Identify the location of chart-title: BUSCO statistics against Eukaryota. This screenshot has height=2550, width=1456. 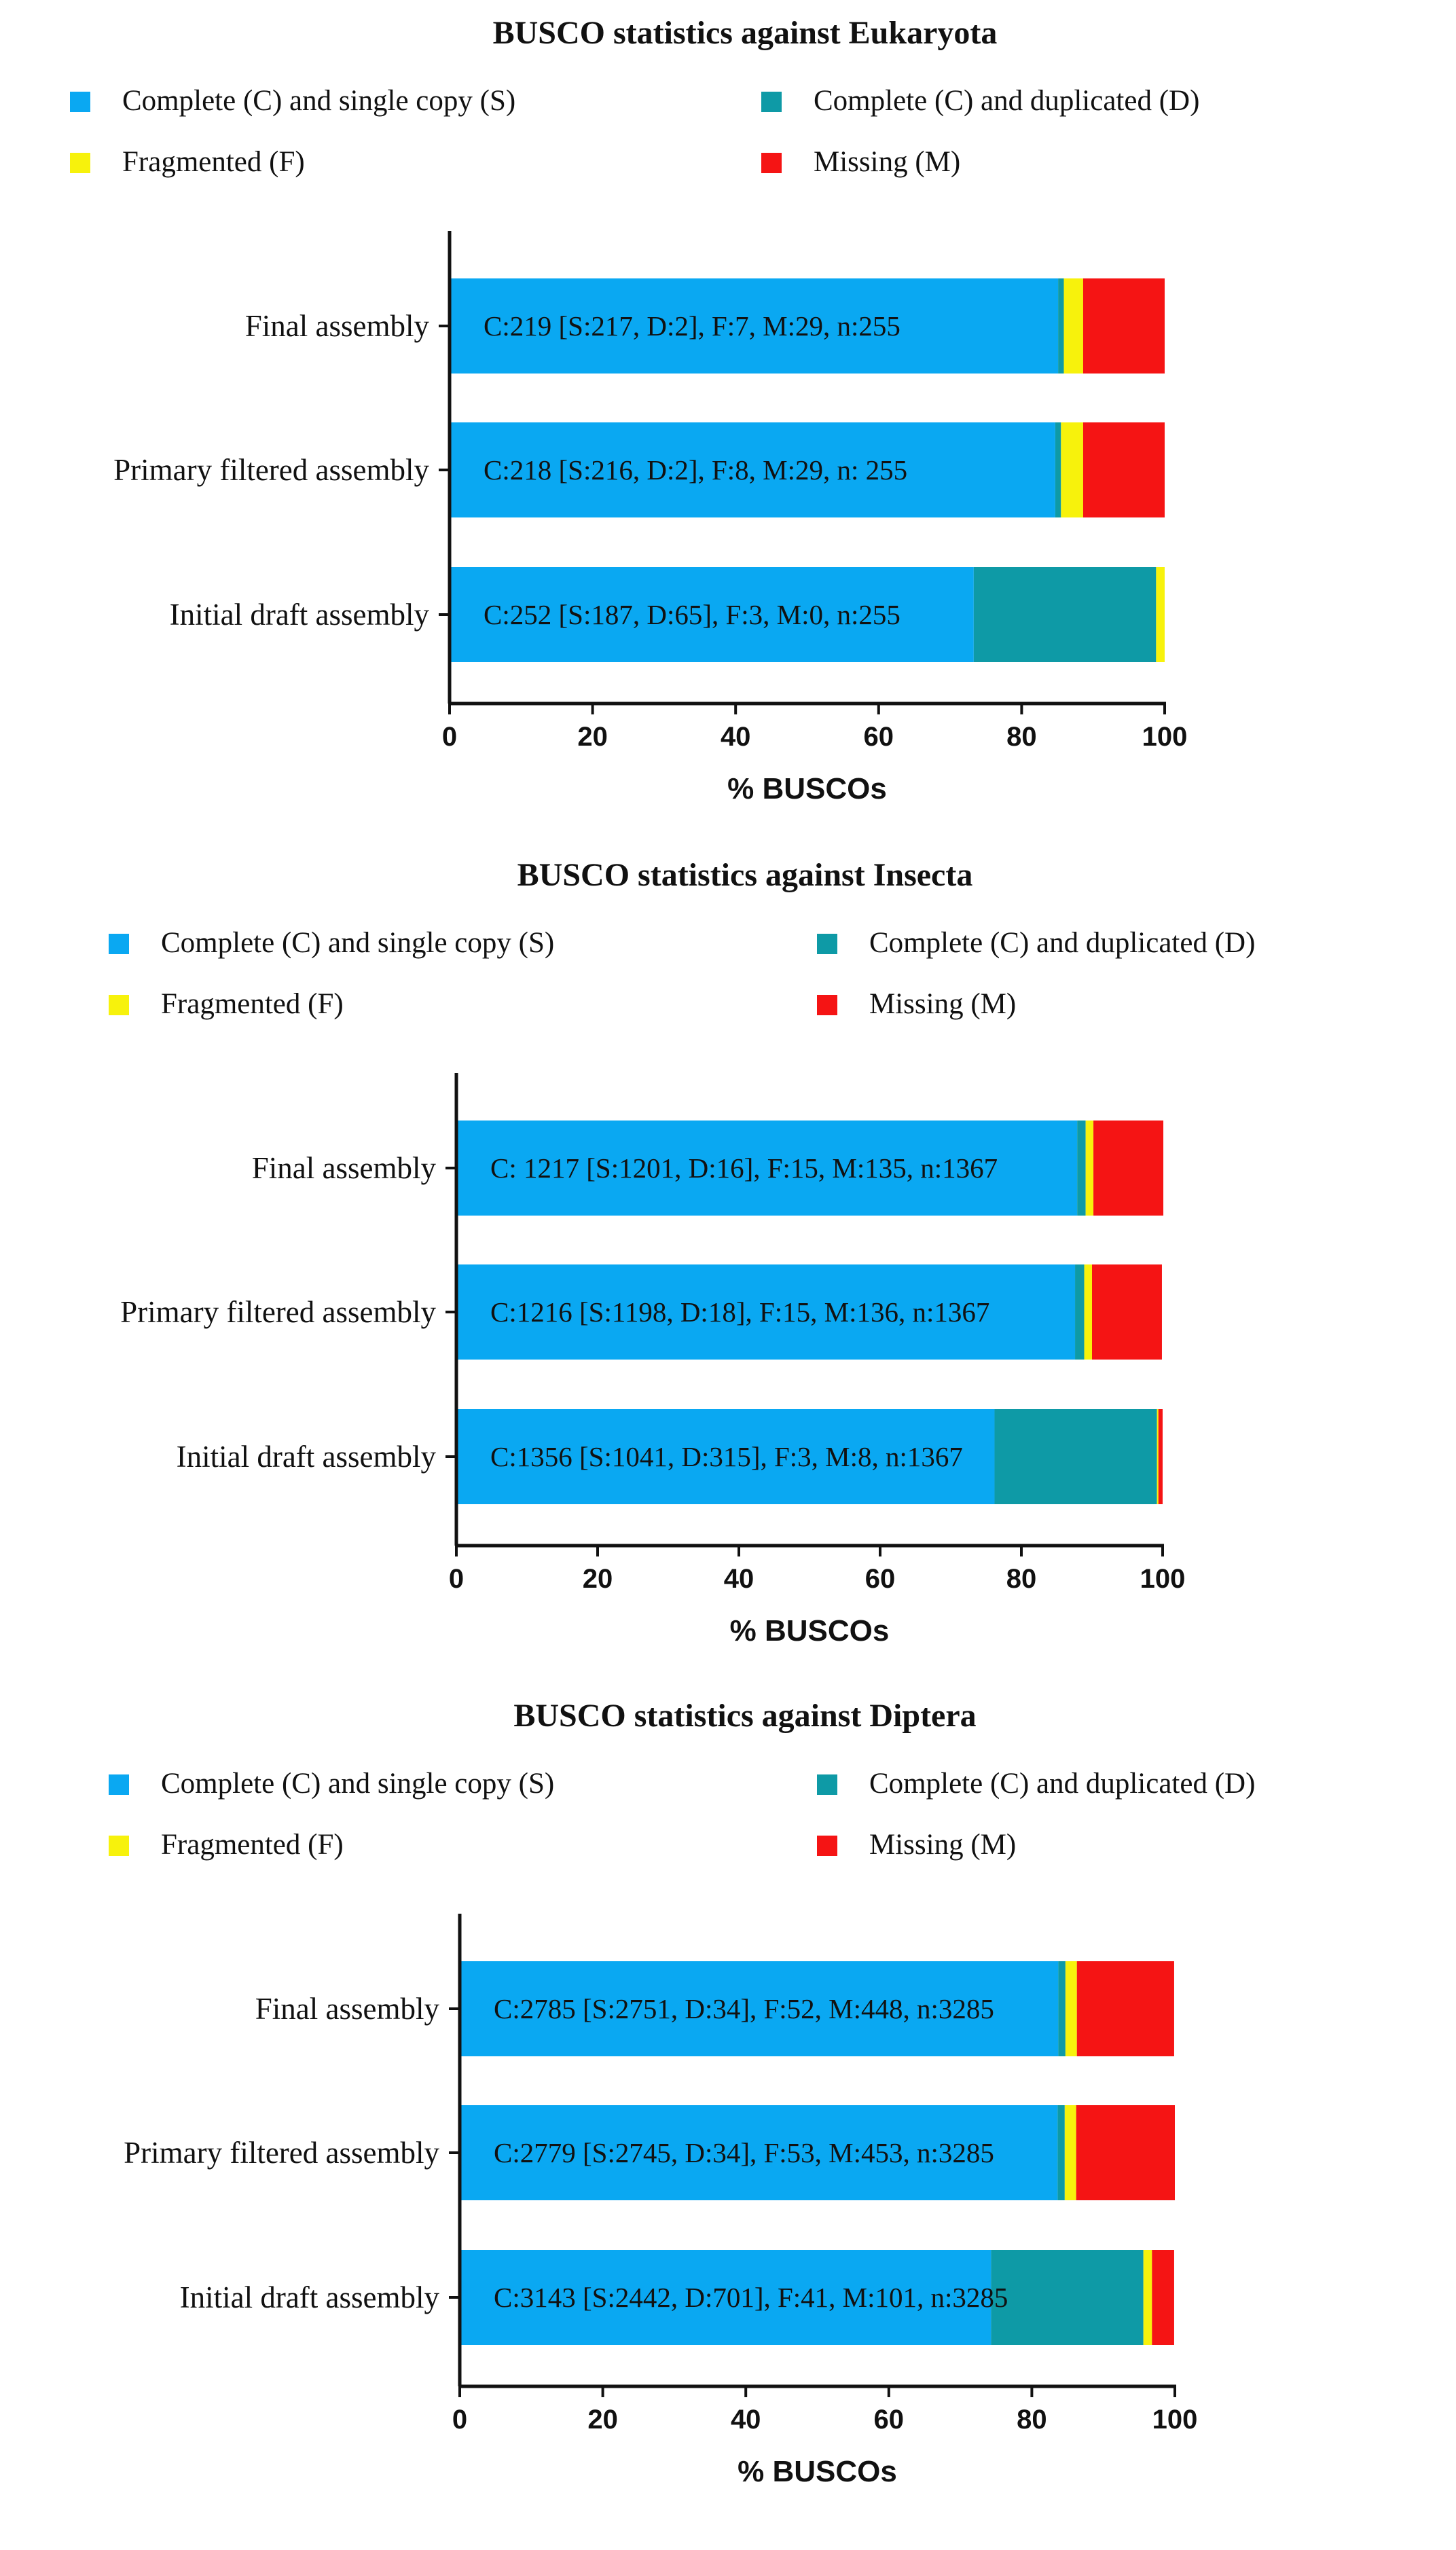
(746, 33).